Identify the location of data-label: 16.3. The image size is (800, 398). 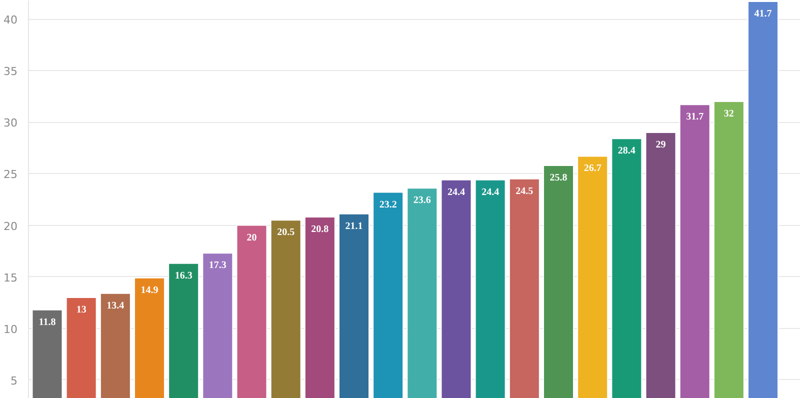
(183, 276).